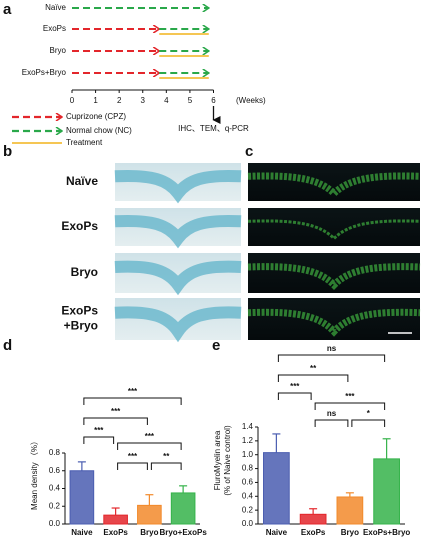 The width and height of the screenshot is (424, 543). What do you see at coordinates (95, 100) in the screenshot?
I see `x-tick-label: 1` at bounding box center [95, 100].